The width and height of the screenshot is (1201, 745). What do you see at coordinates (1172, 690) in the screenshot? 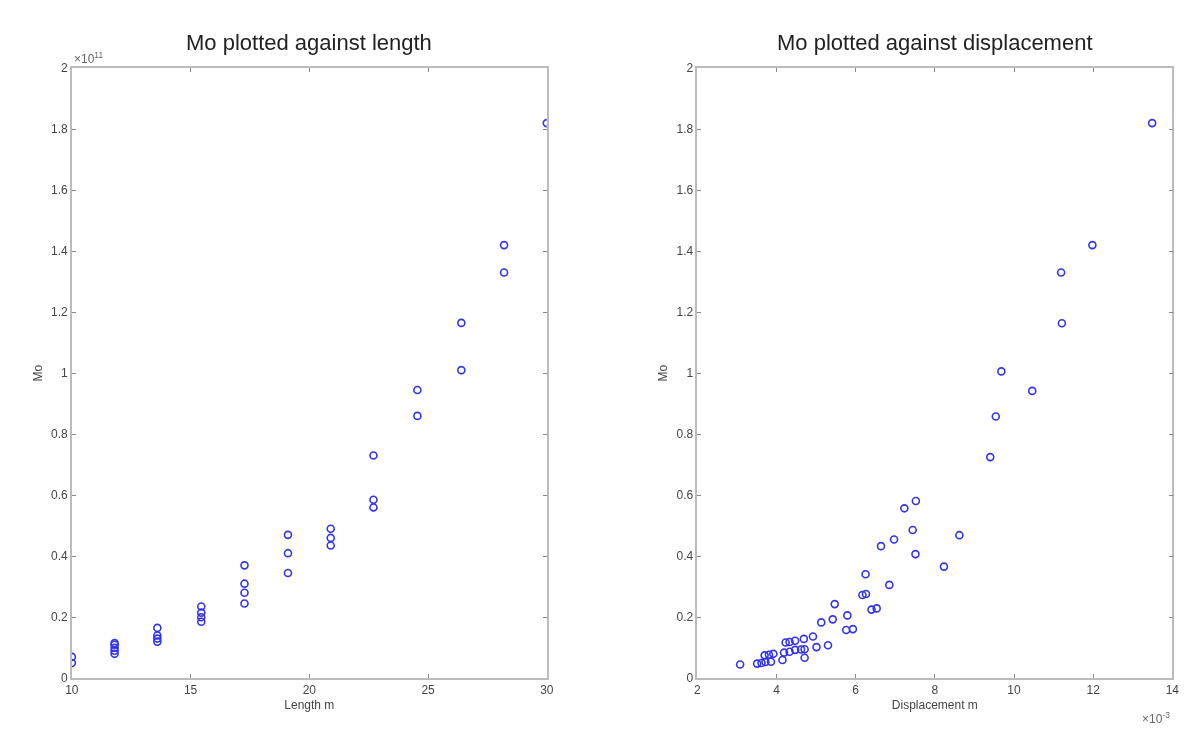
I see `x-tick-label: 14` at bounding box center [1172, 690].